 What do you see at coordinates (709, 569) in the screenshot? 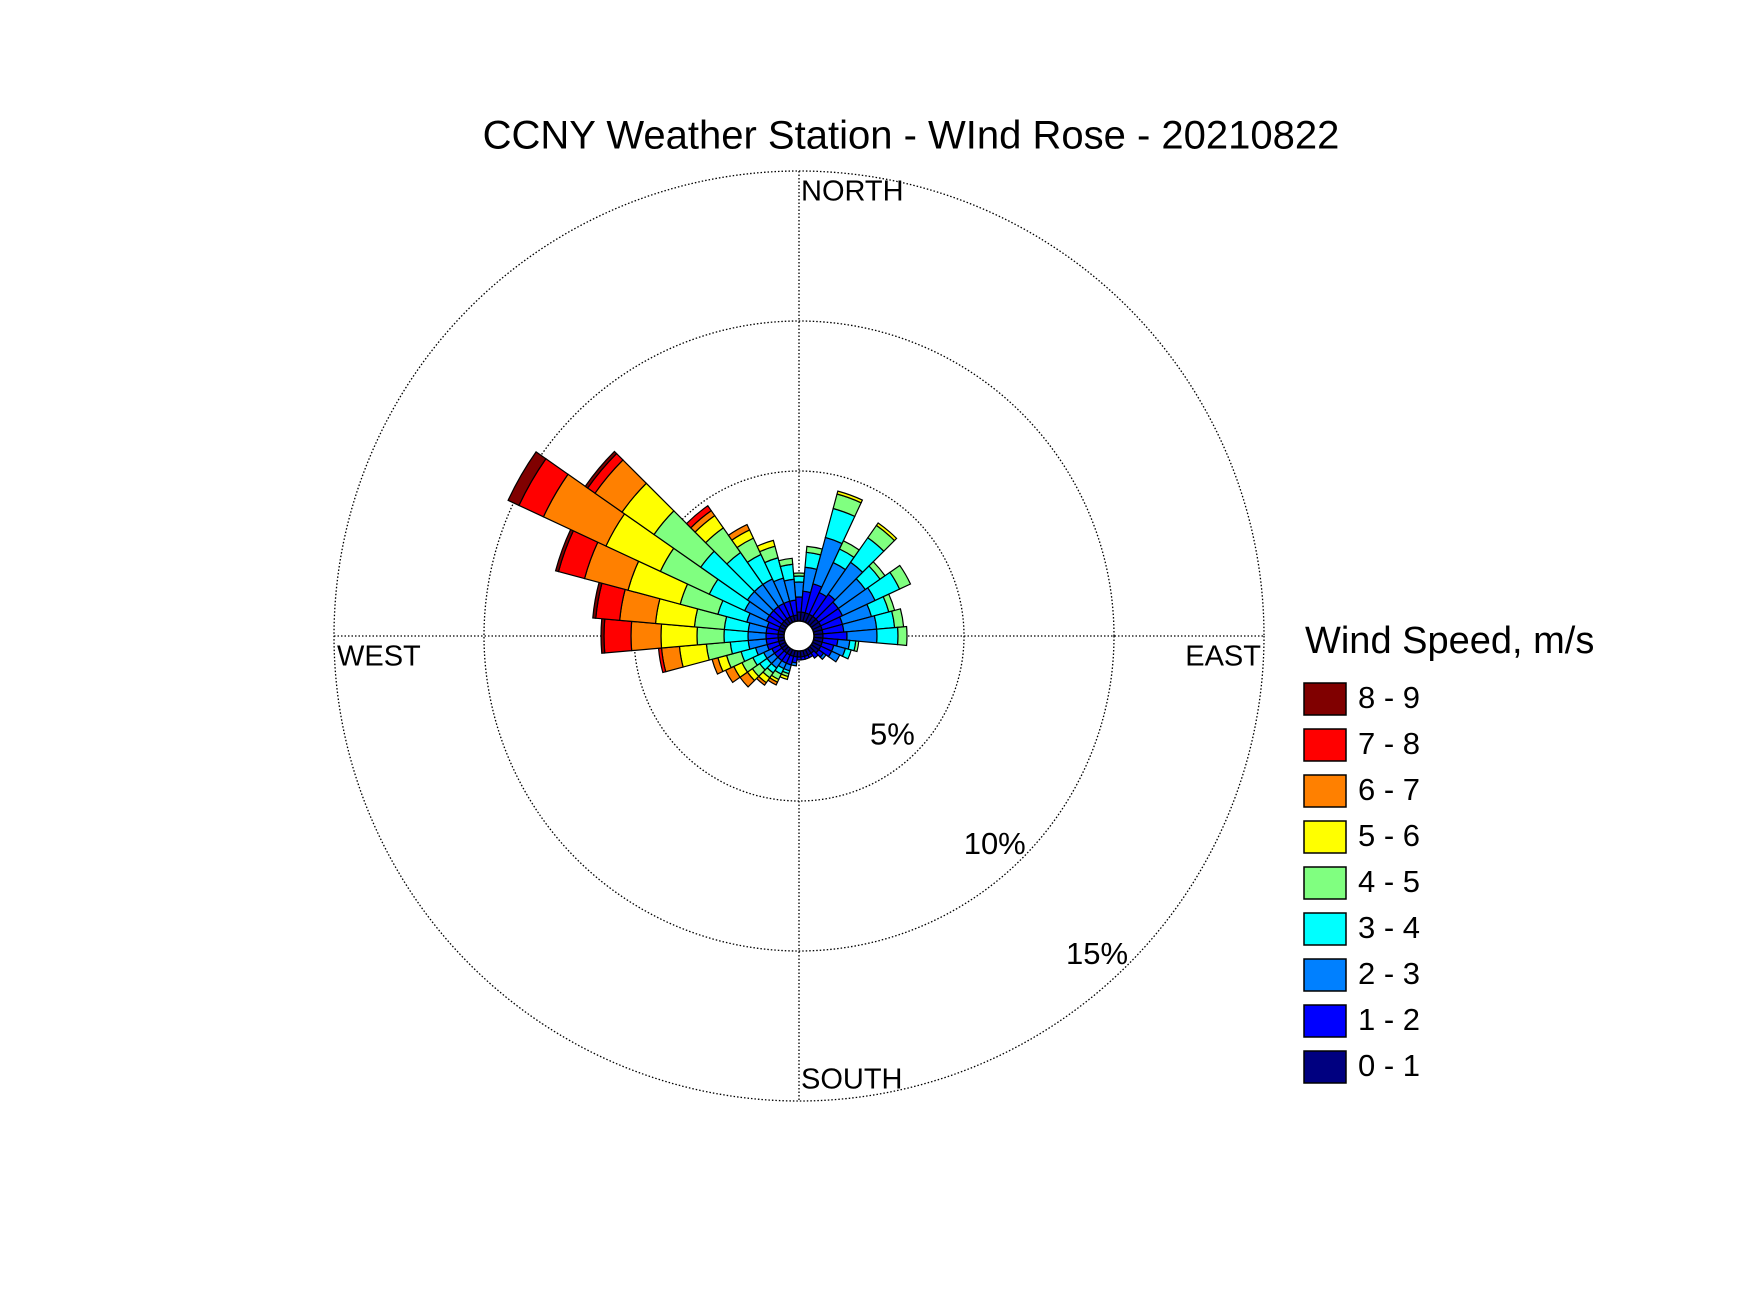
I see `bars` at bounding box center [709, 569].